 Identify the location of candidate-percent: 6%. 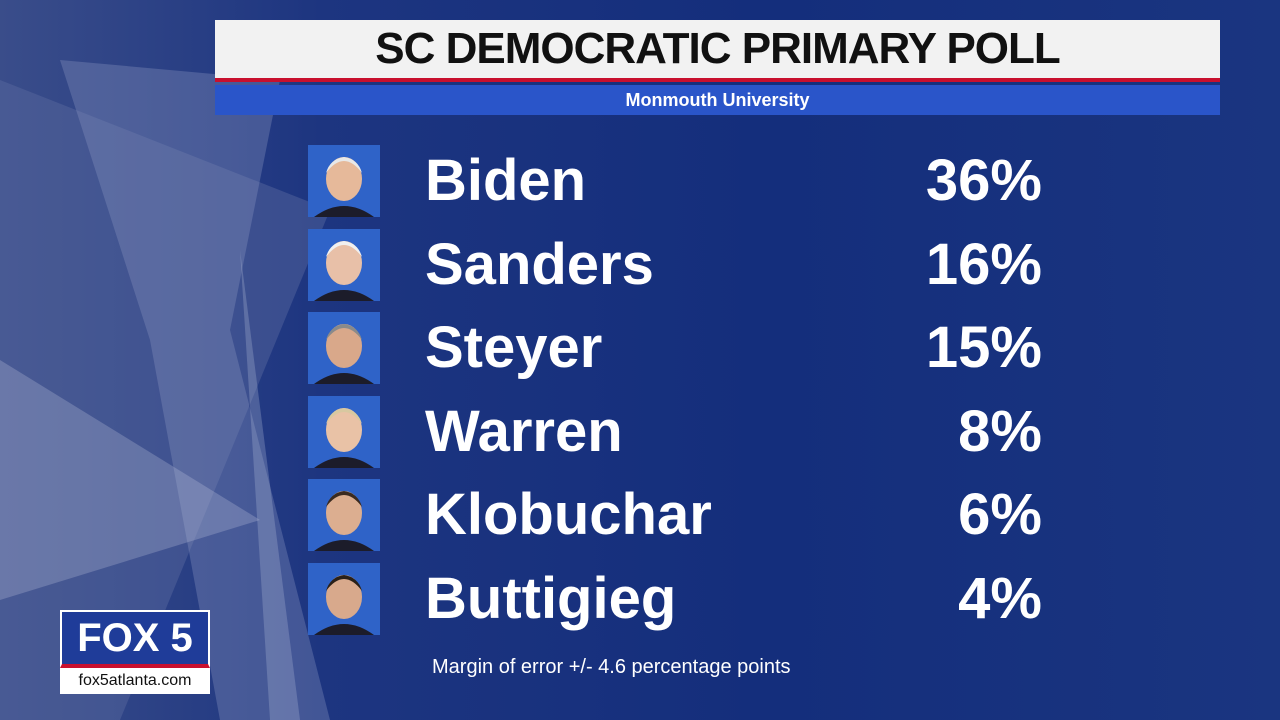
(1000, 514).